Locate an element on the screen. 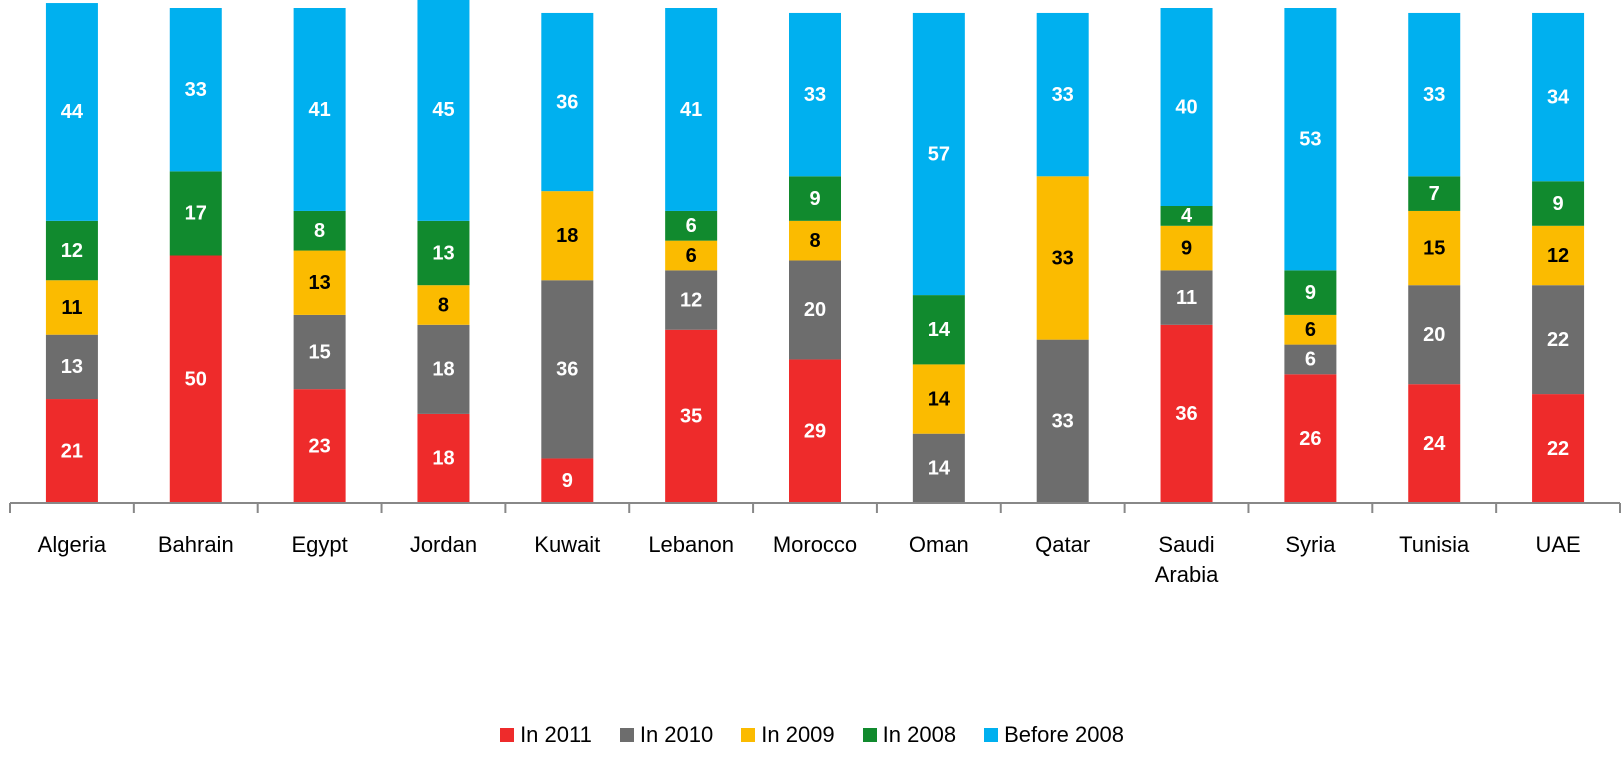  legend-item: In 2011 is located at coordinates (546, 735).